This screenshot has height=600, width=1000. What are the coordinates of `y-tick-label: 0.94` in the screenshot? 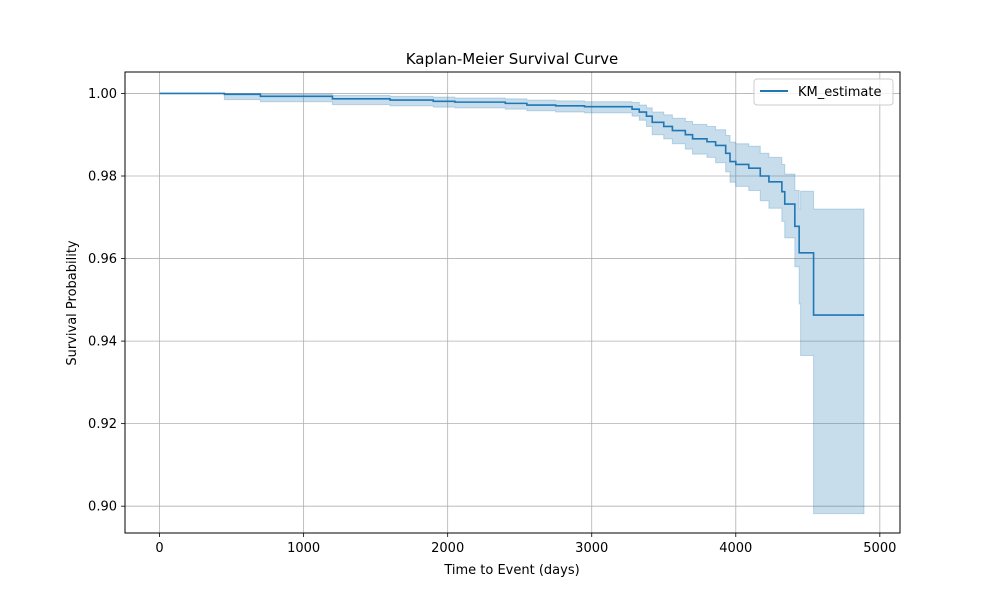 It's located at (102, 342).